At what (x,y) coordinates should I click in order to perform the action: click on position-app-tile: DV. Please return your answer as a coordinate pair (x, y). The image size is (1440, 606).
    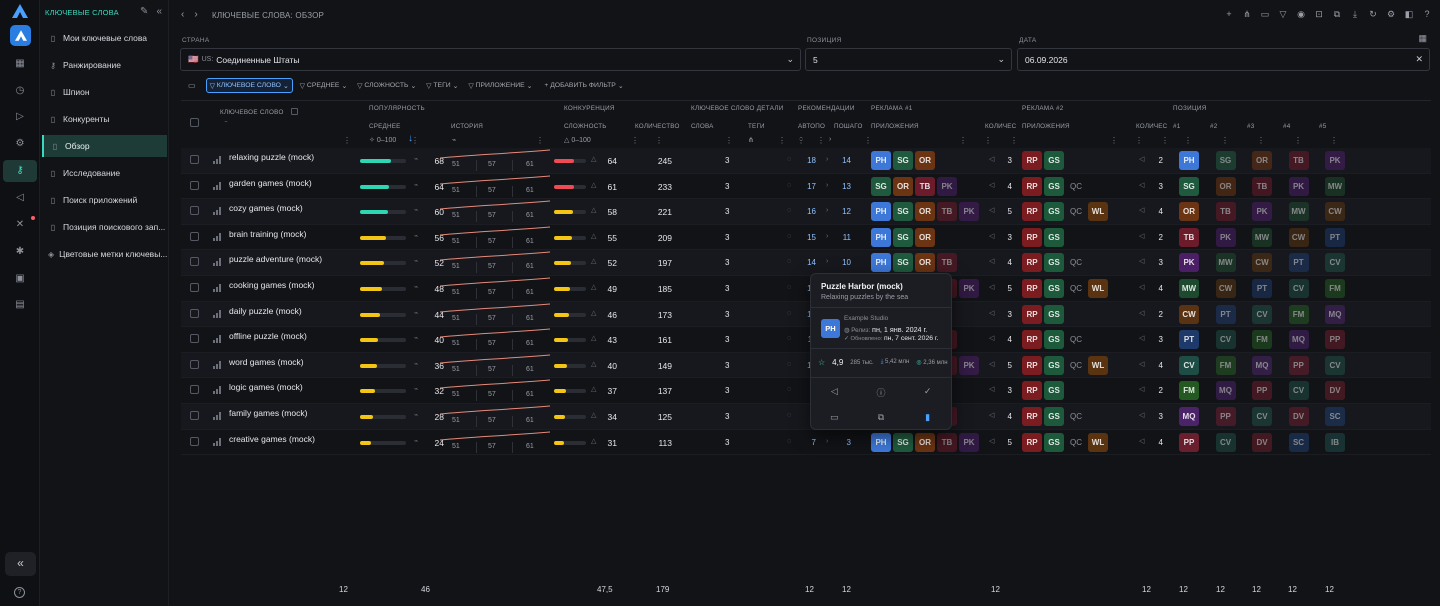
    Looking at the image, I should click on (1262, 442).